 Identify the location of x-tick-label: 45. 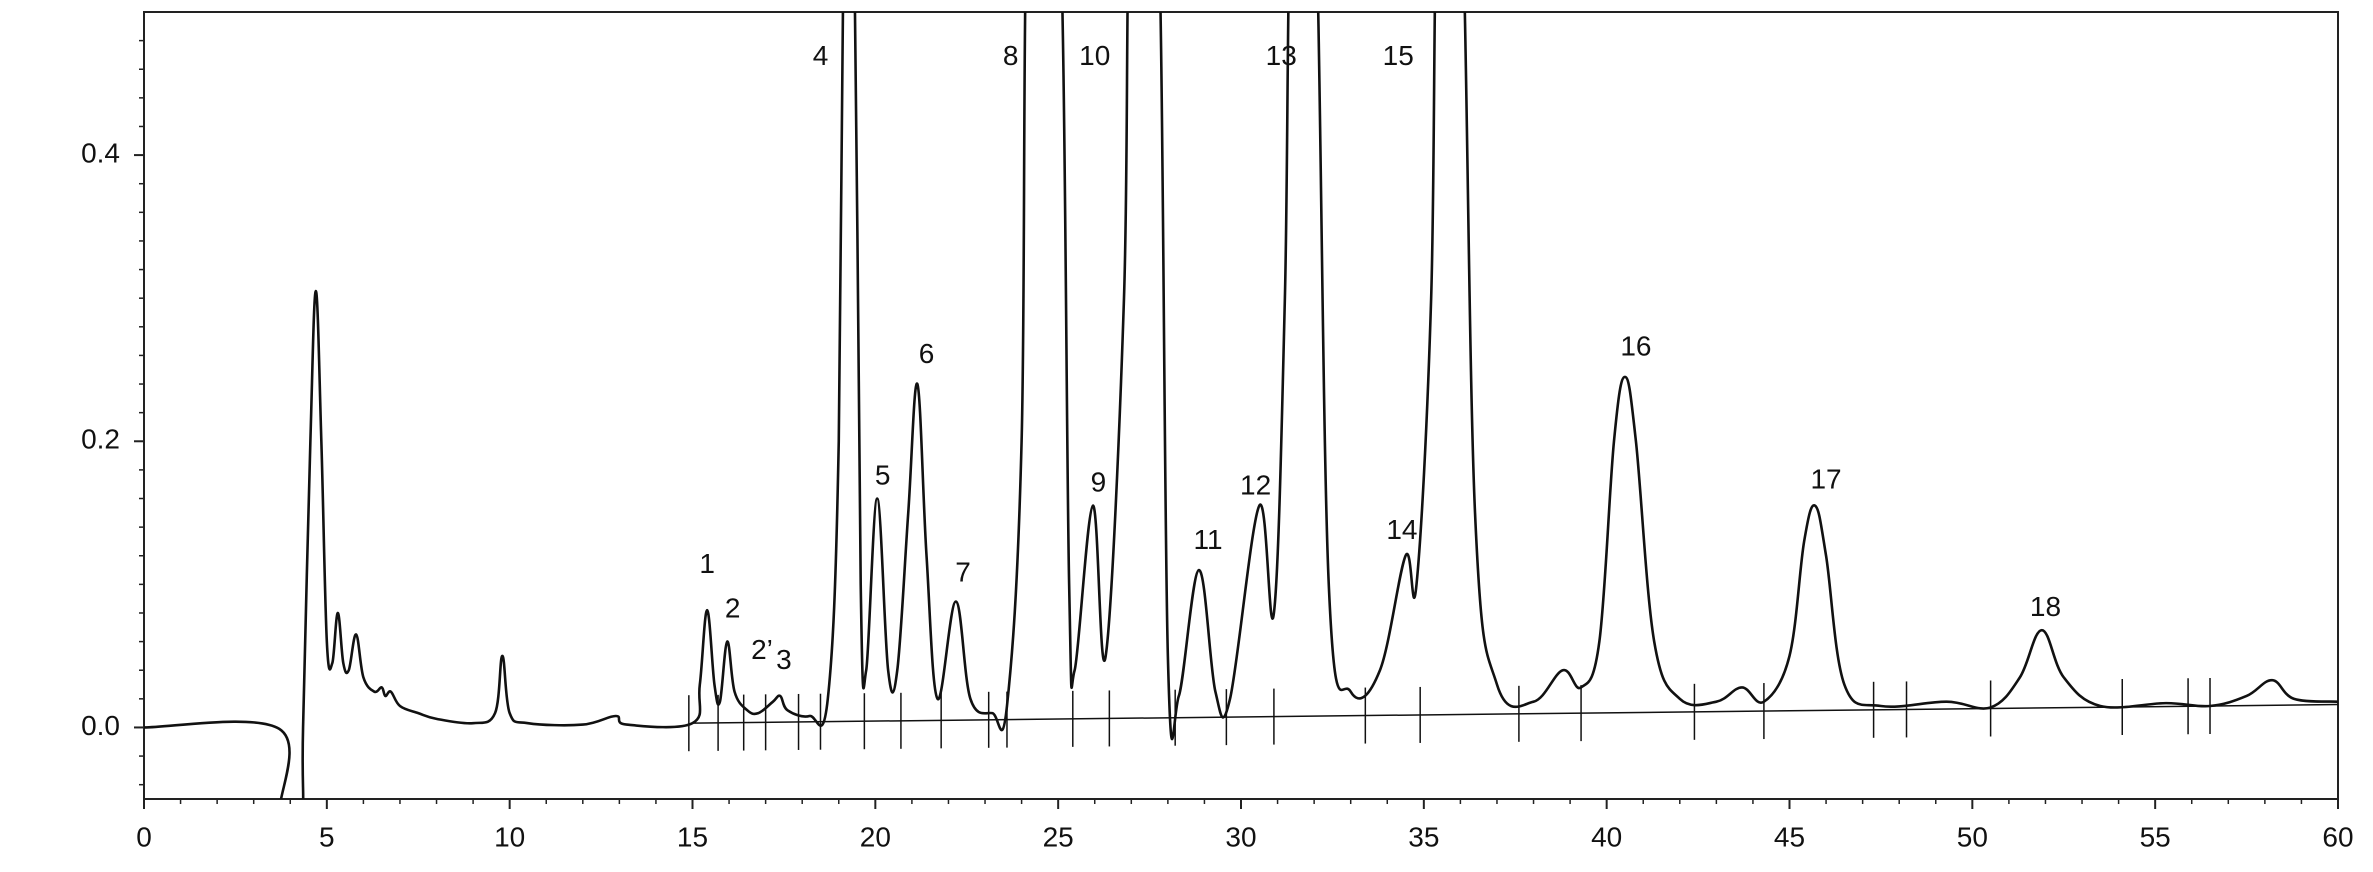
(1789, 836).